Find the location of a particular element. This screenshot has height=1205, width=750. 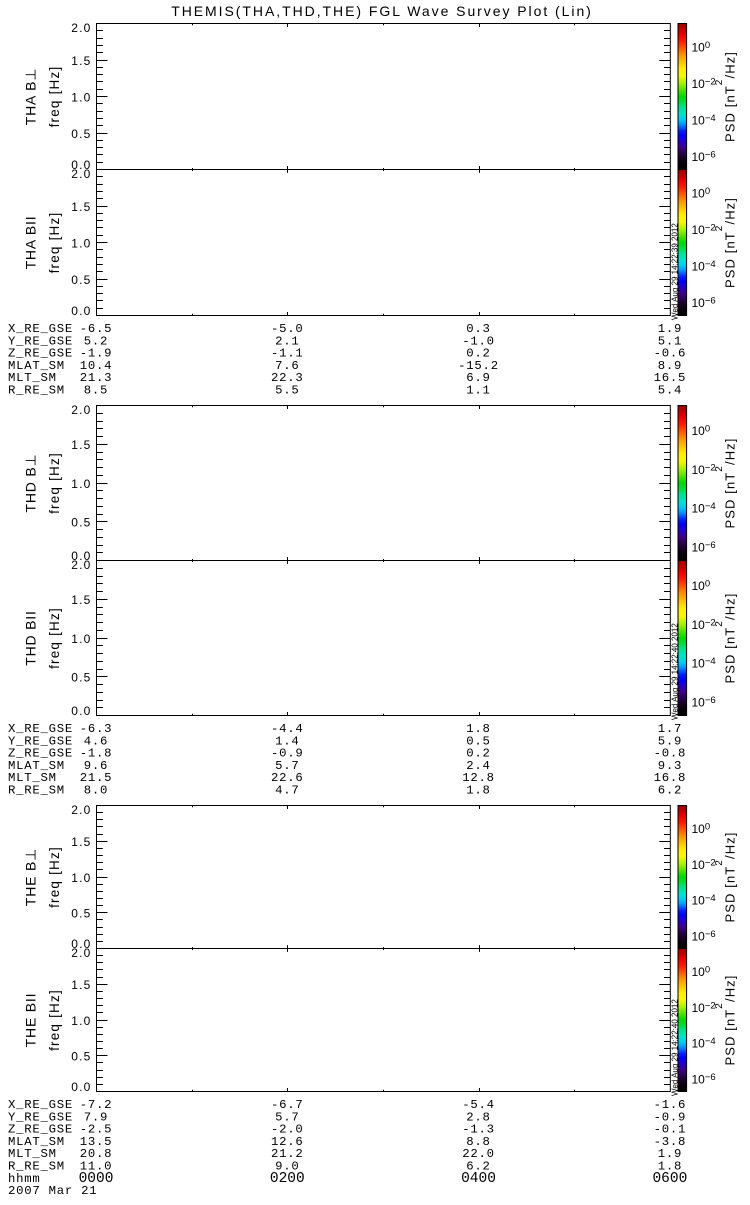

svg-text: -15.2 is located at coordinates (478, 366).